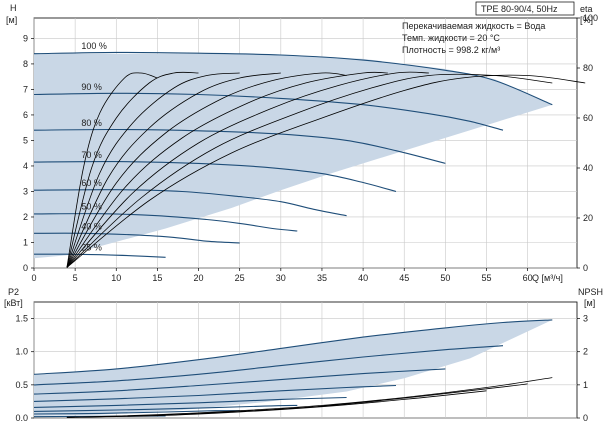  What do you see at coordinates (451, 50) in the screenshot?
I see `info-density: Плотность = 998.2 кг/м³` at bounding box center [451, 50].